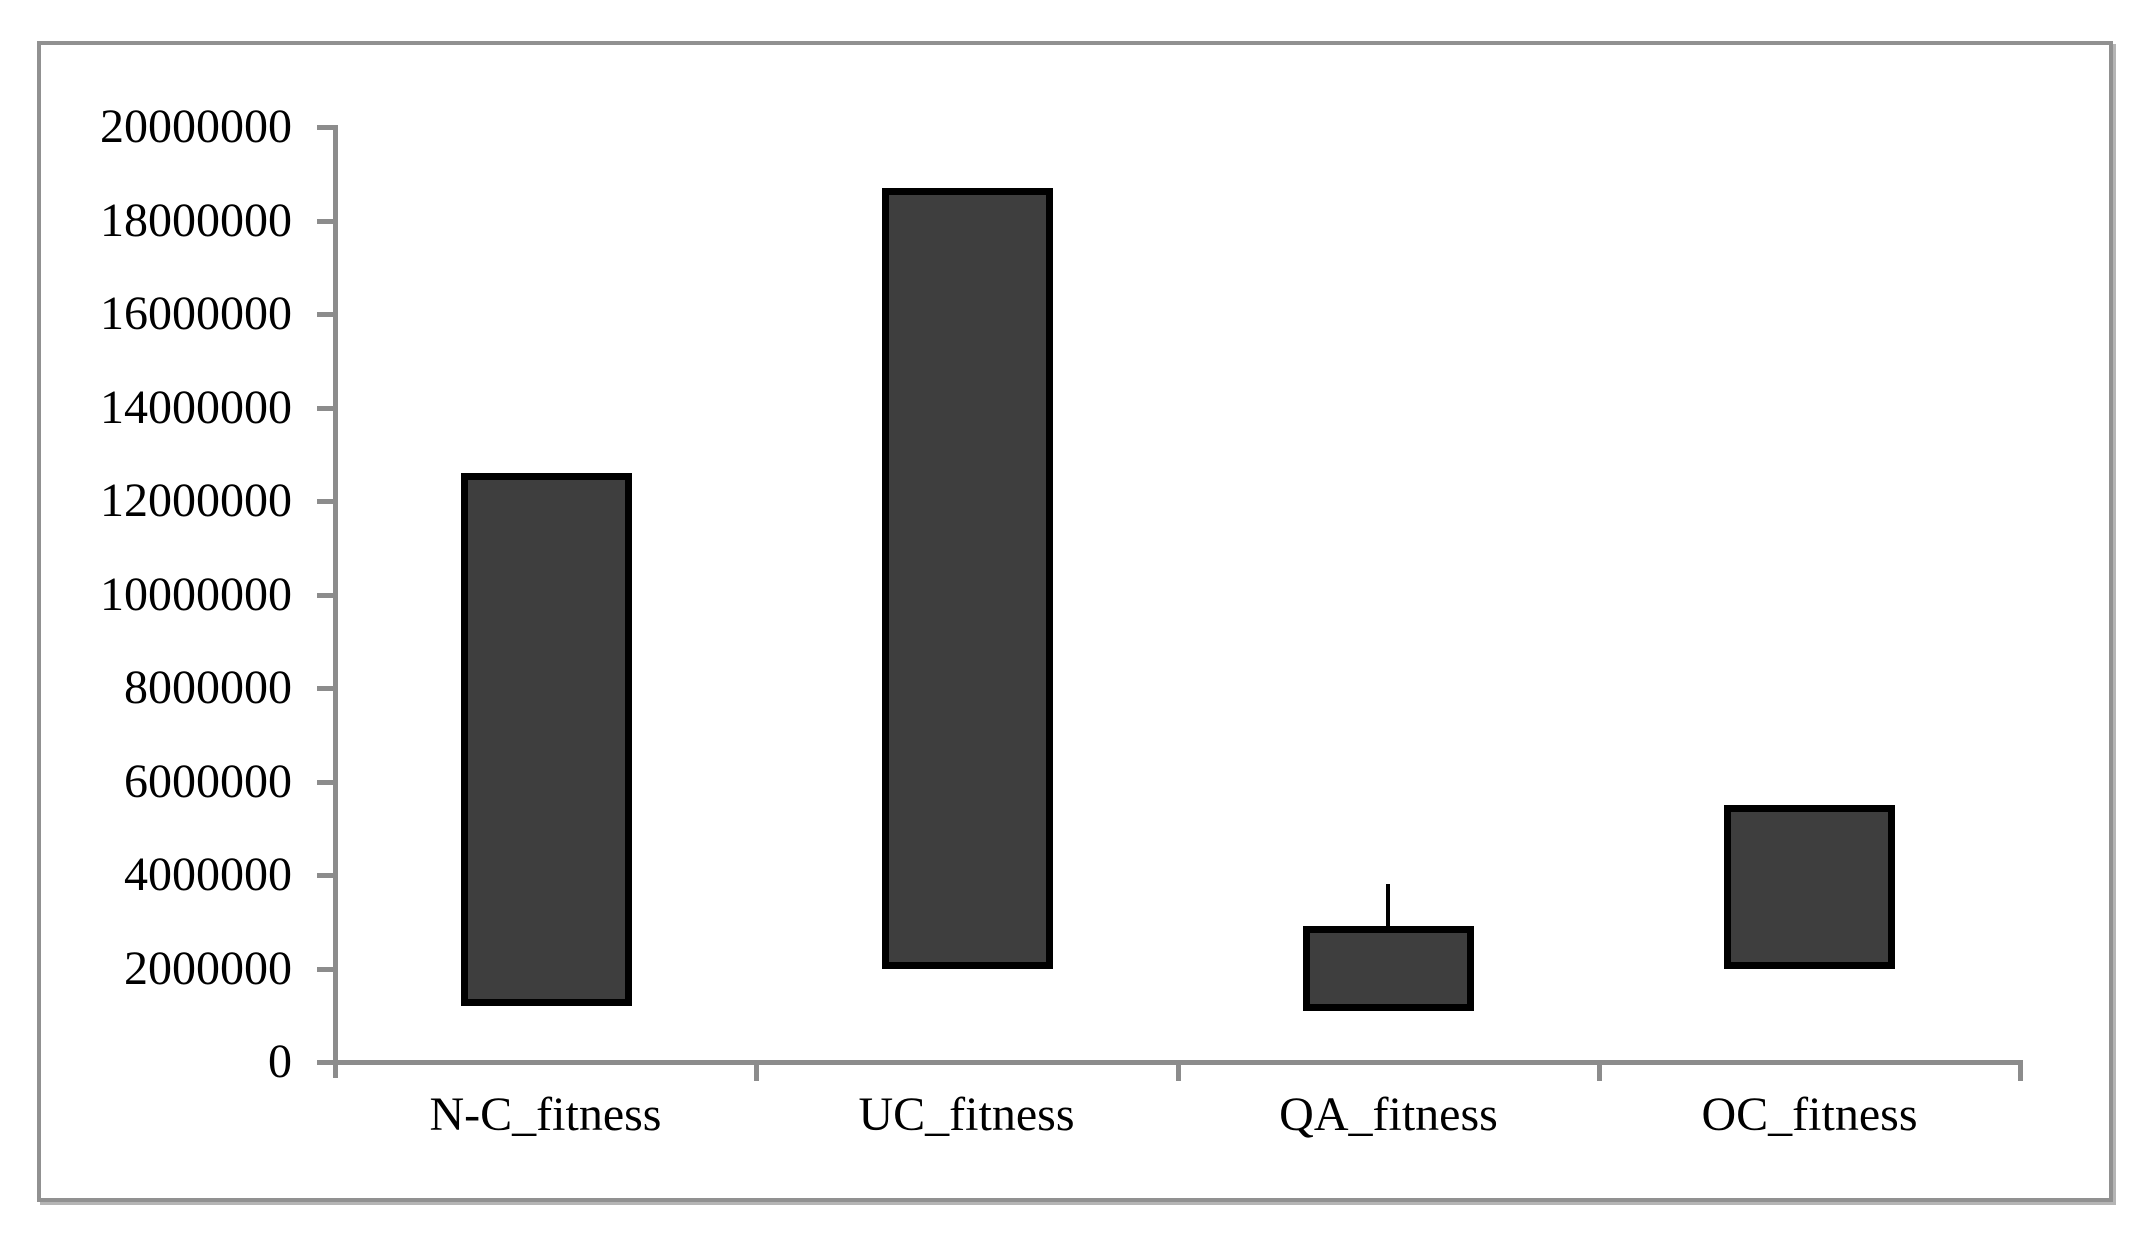 The image size is (2155, 1237). What do you see at coordinates (196, 313) in the screenshot?
I see `y-tick-label: 16000000` at bounding box center [196, 313].